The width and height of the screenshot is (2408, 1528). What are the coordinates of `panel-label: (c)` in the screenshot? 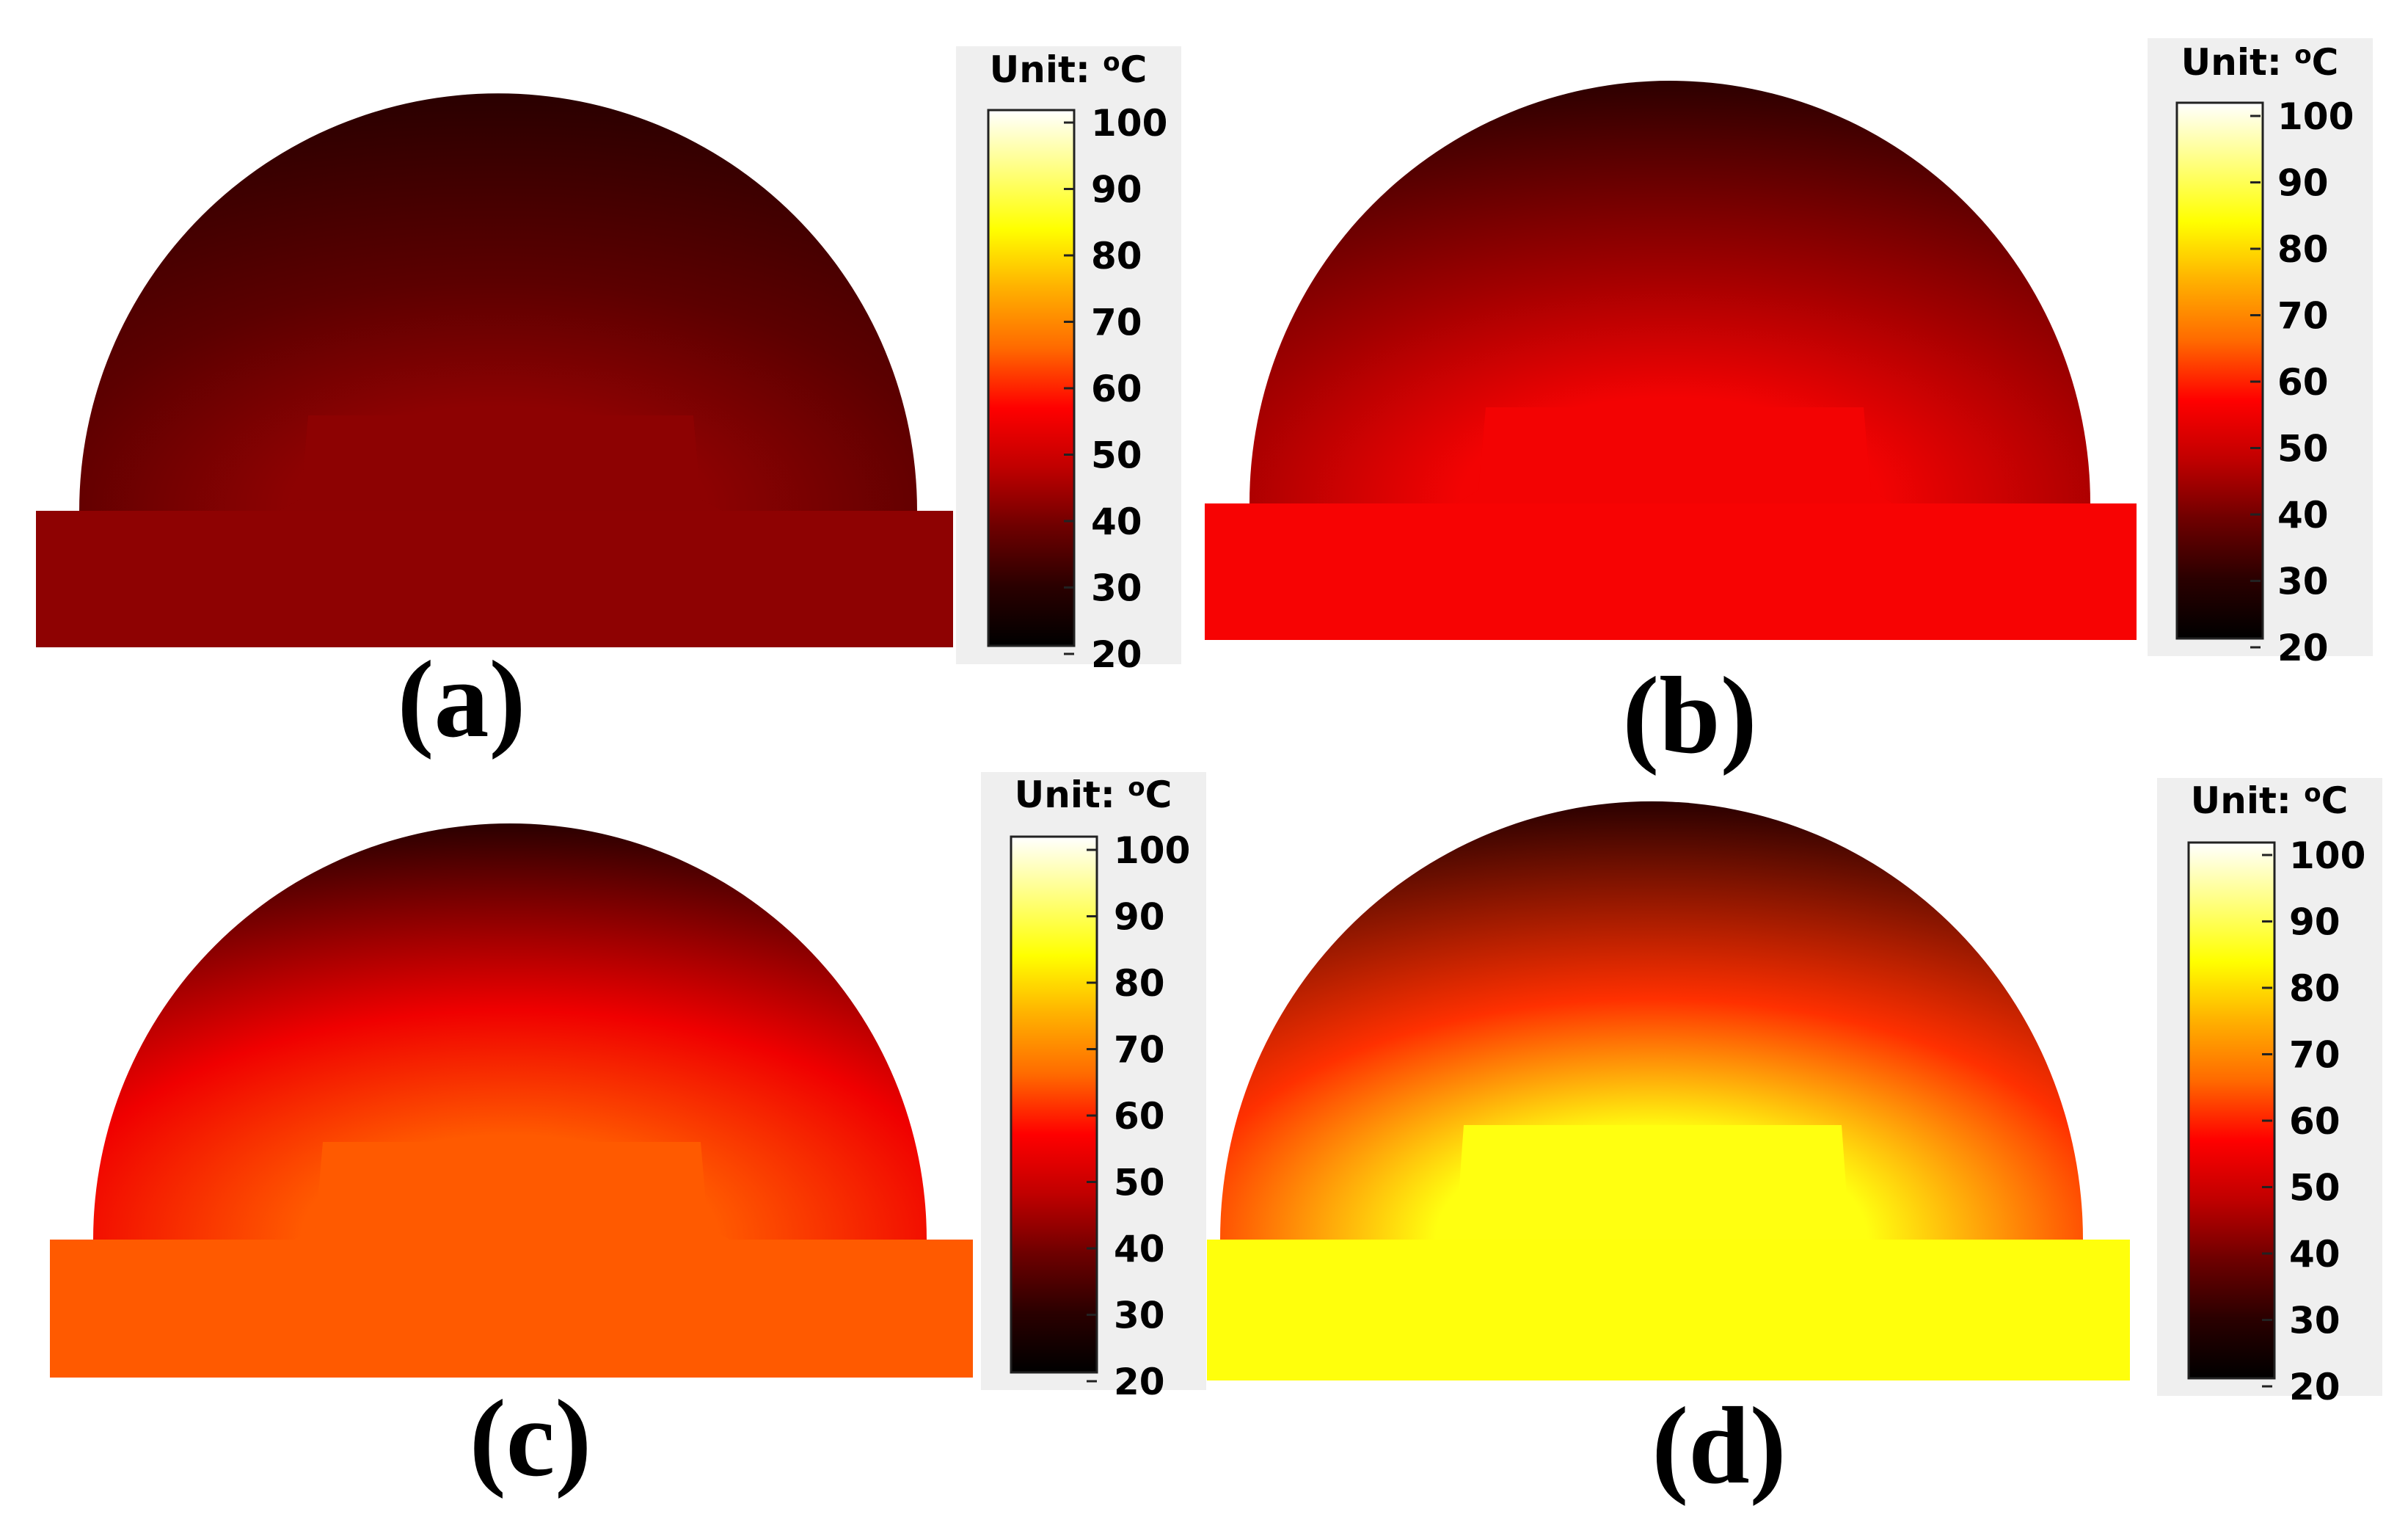 It's located at (530, 1438).